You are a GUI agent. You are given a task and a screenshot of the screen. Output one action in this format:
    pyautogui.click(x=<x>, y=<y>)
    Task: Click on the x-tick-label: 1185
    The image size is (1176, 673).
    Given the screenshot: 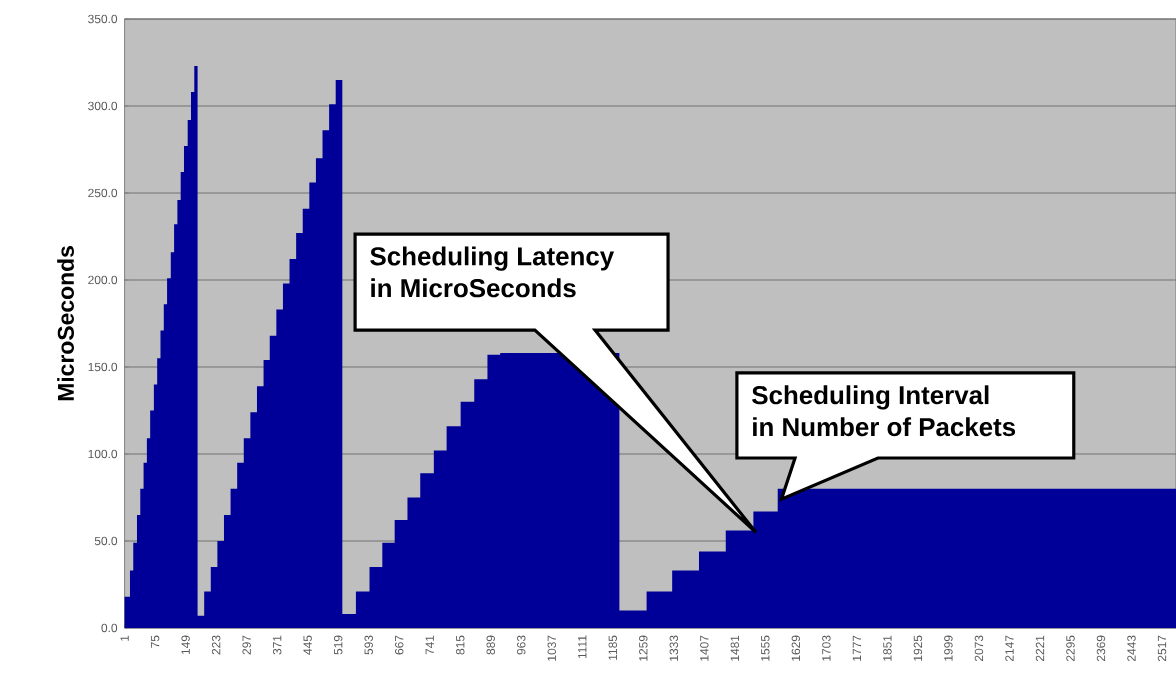 What is the action you would take?
    pyautogui.click(x=613, y=647)
    